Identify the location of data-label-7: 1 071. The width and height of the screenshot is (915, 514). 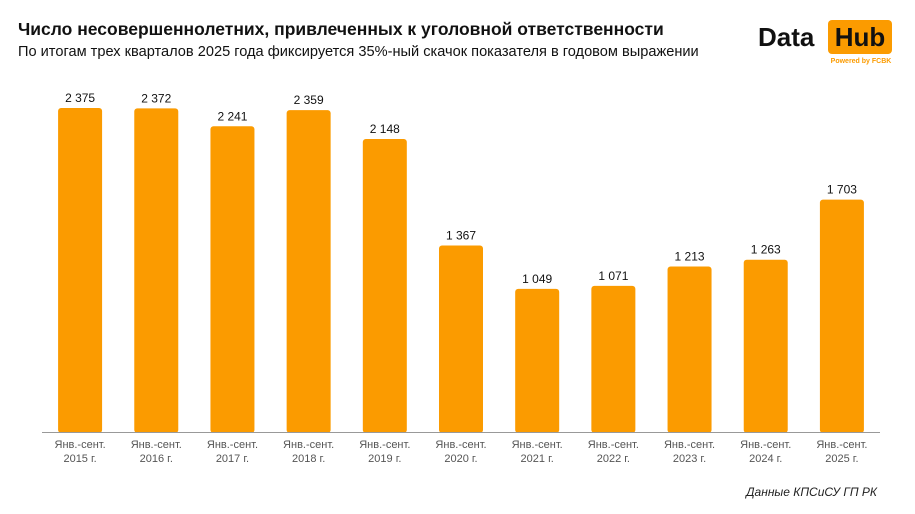
(613, 276).